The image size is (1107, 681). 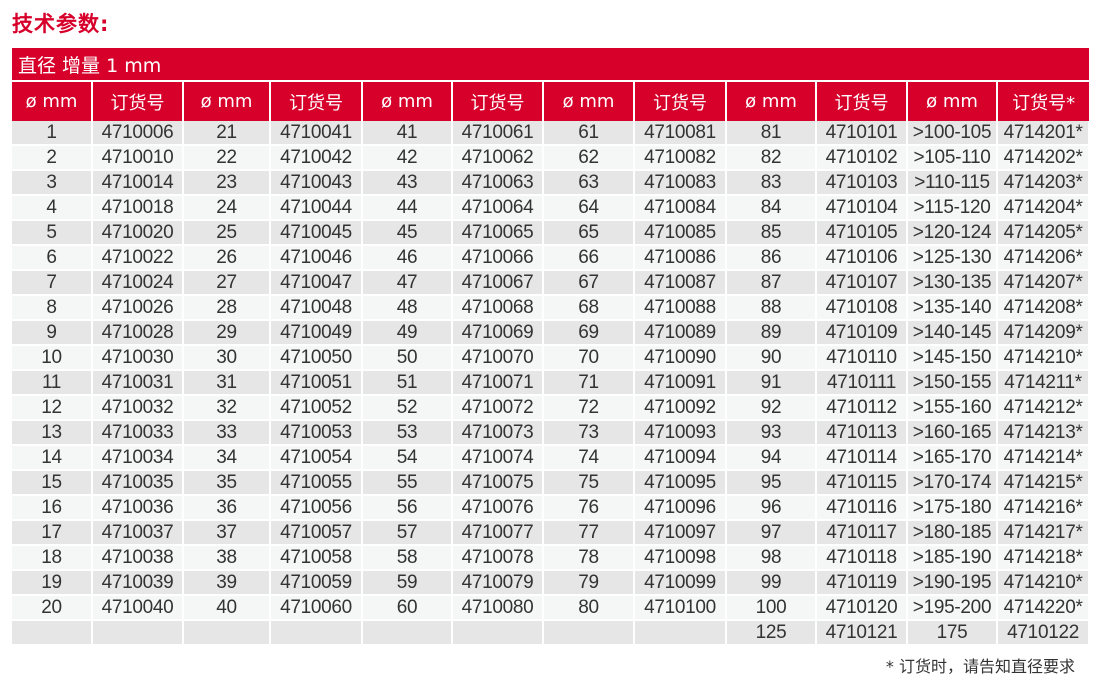 I want to click on diameter-cell: >180-185, so click(x=952, y=533).